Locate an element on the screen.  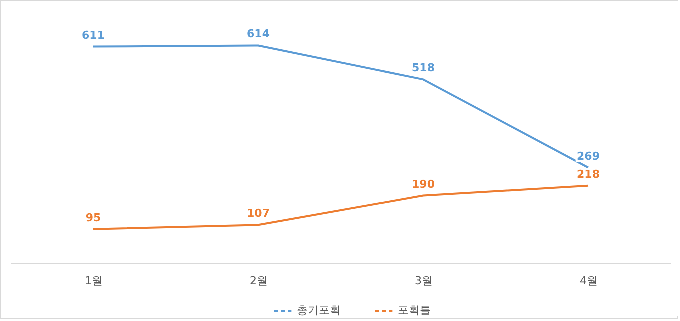
legend-label: 포획틀 is located at coordinates (414, 310).